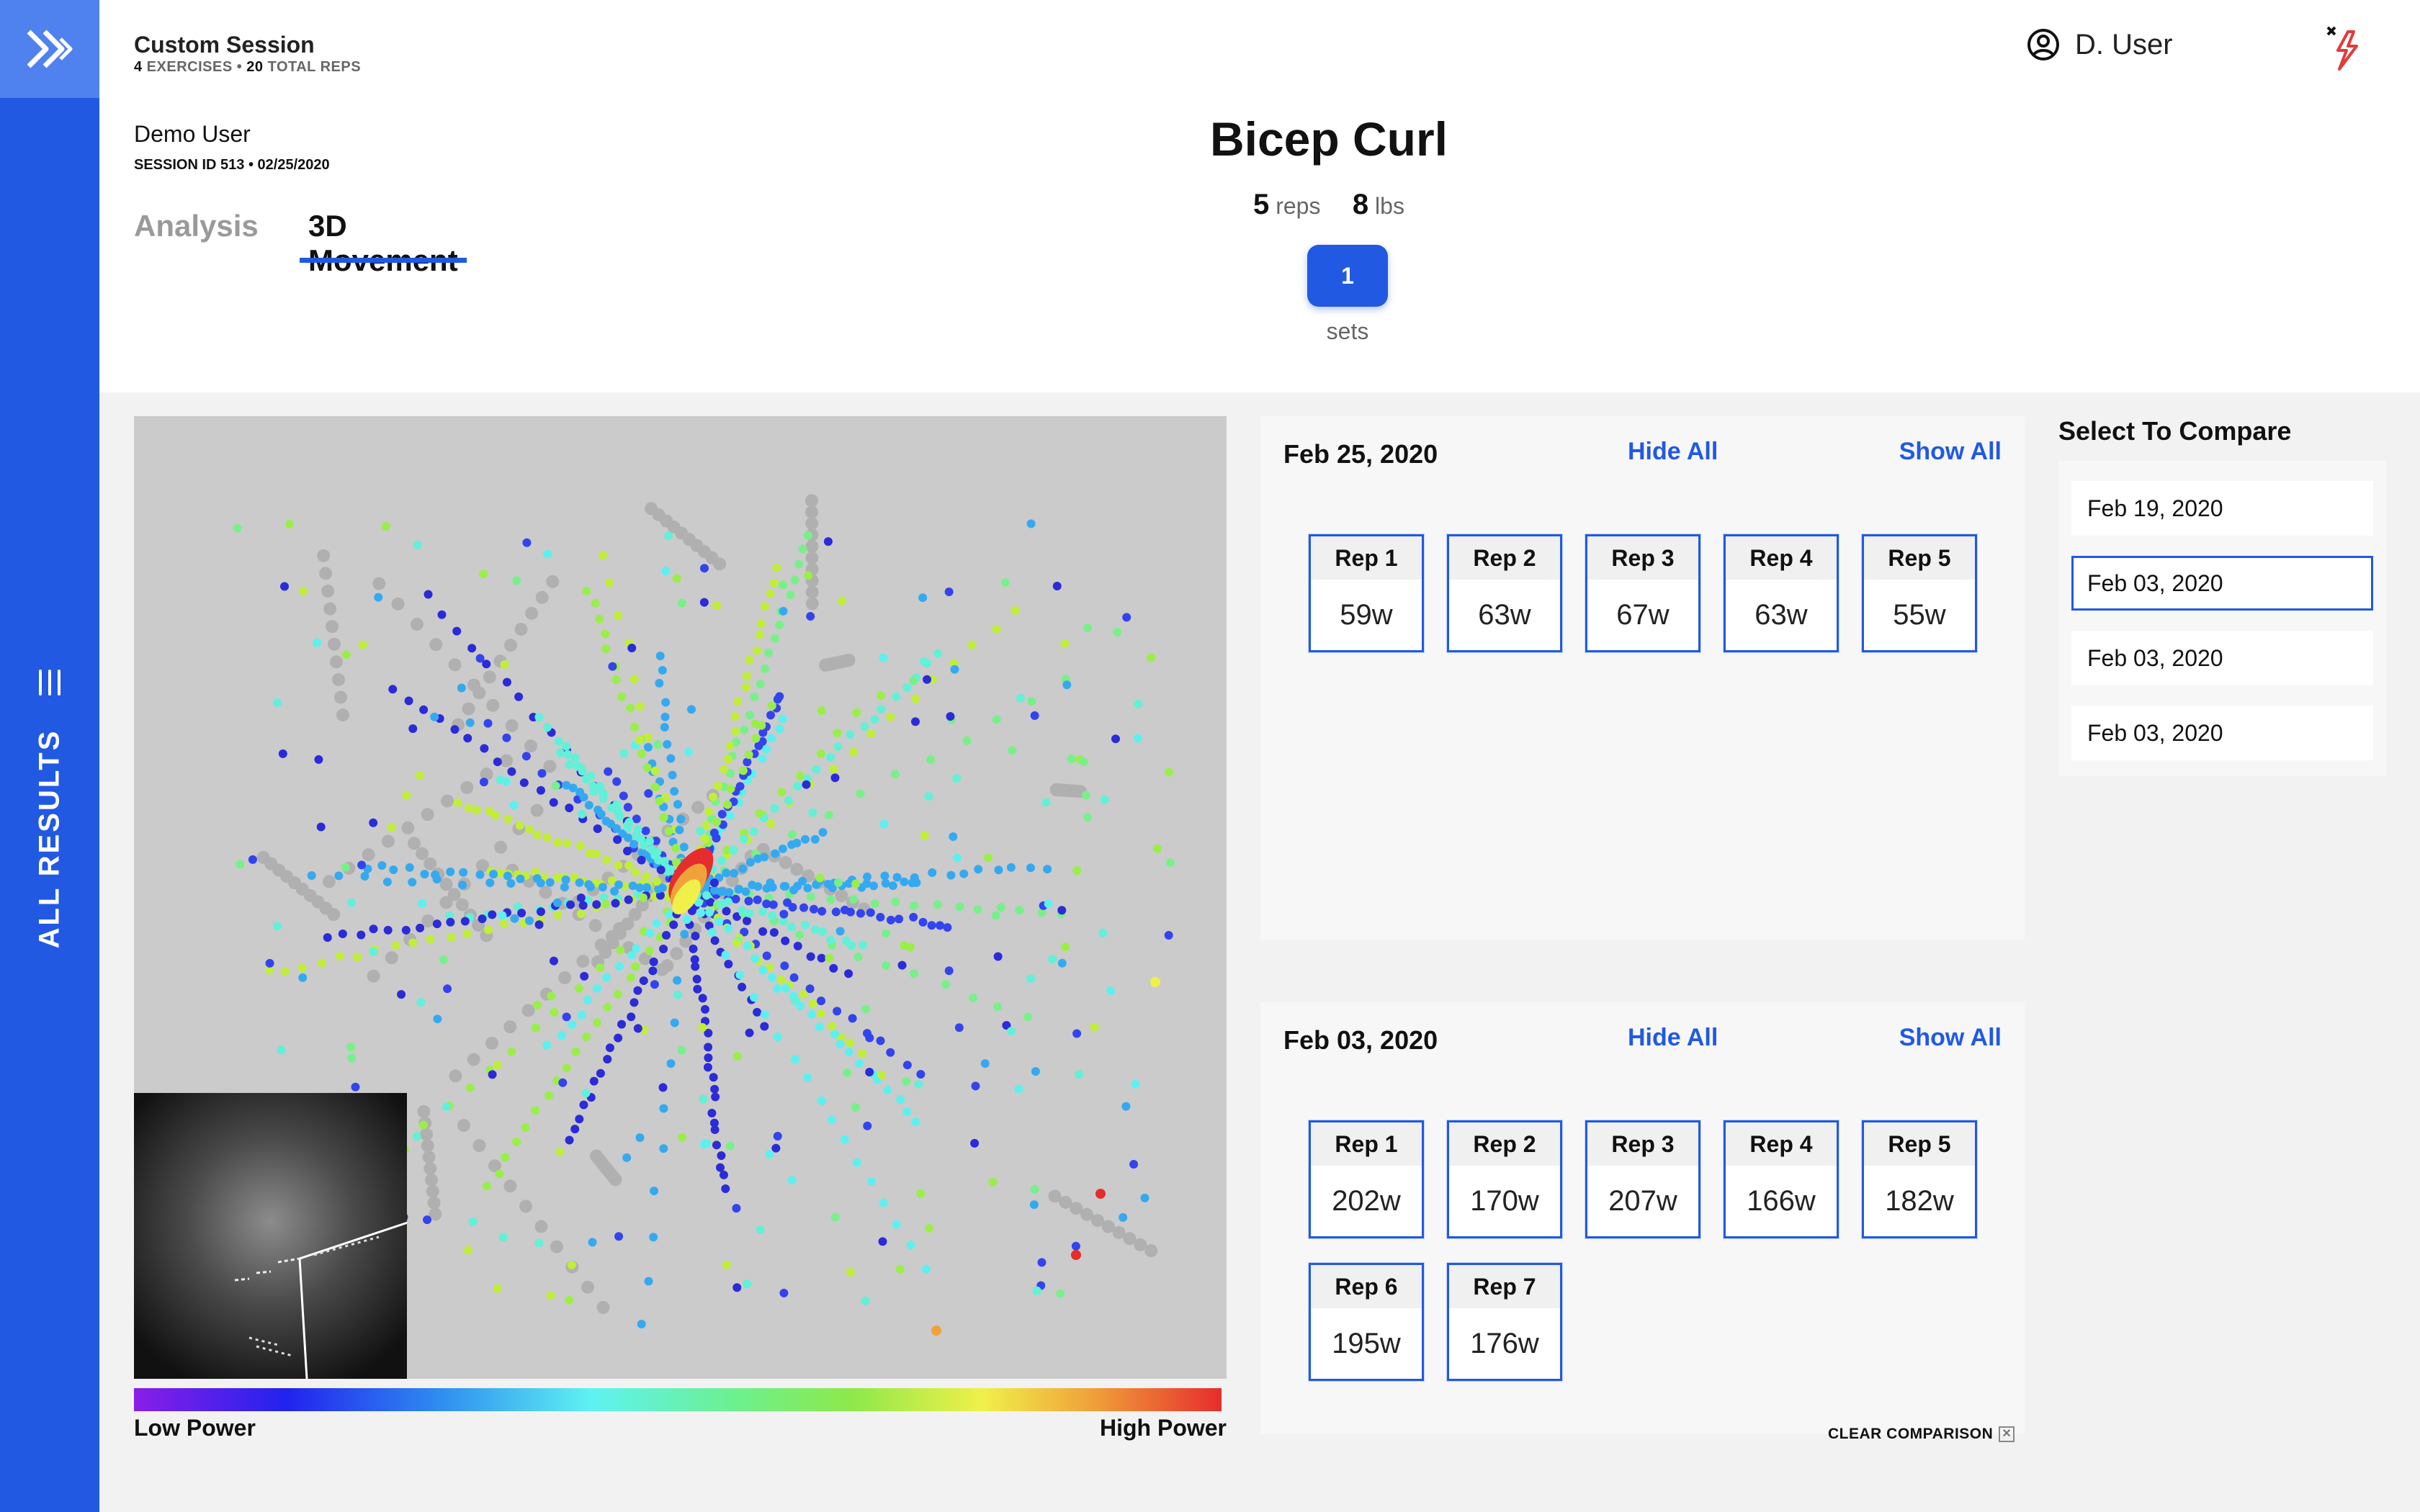  Describe the element at coordinates (1366, 1286) in the screenshot. I see `rep-label: Rep 6` at that location.